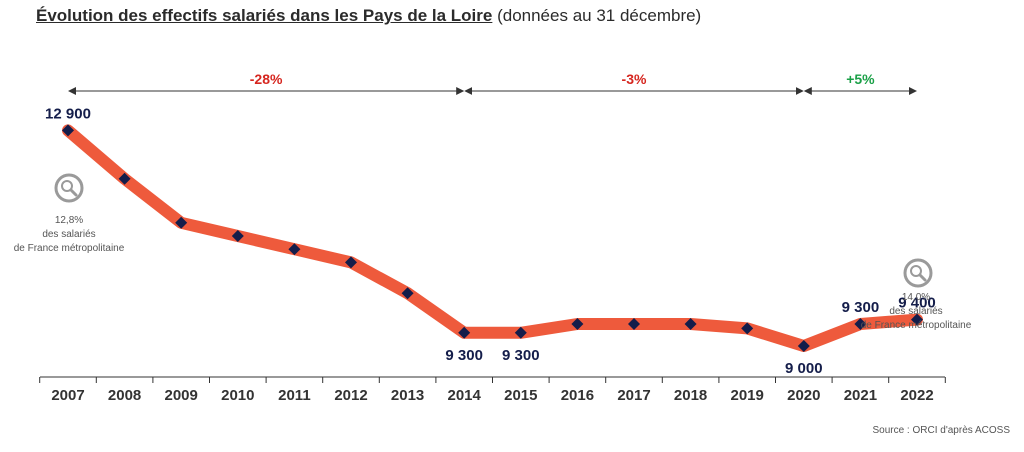 This screenshot has width=1024, height=452. I want to click on data-point-2007, so click(68, 130).